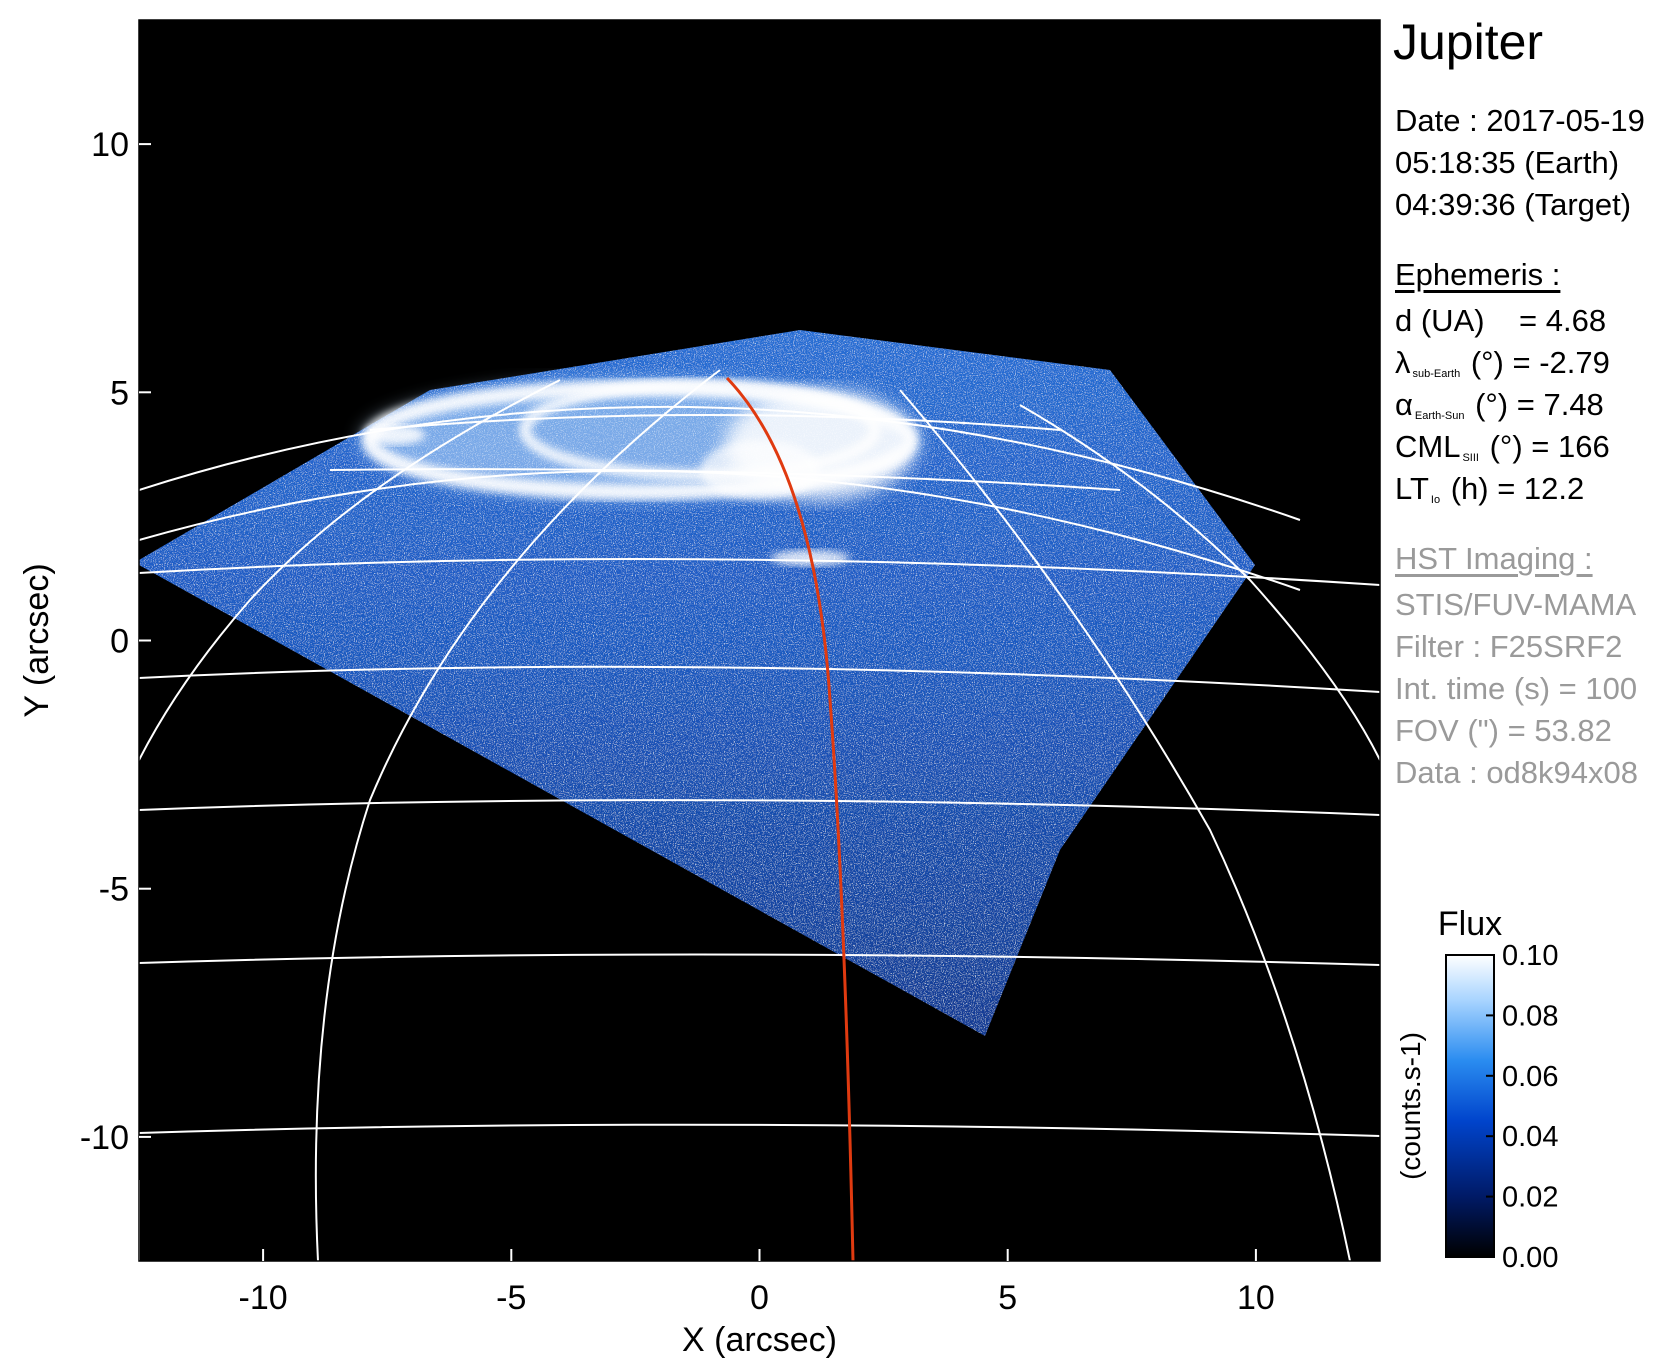 Image resolution: width=1676 pixels, height=1367 pixels. Describe the element at coordinates (1561, 362) in the screenshot. I see `sub-earth-value: = -2.79` at that location.